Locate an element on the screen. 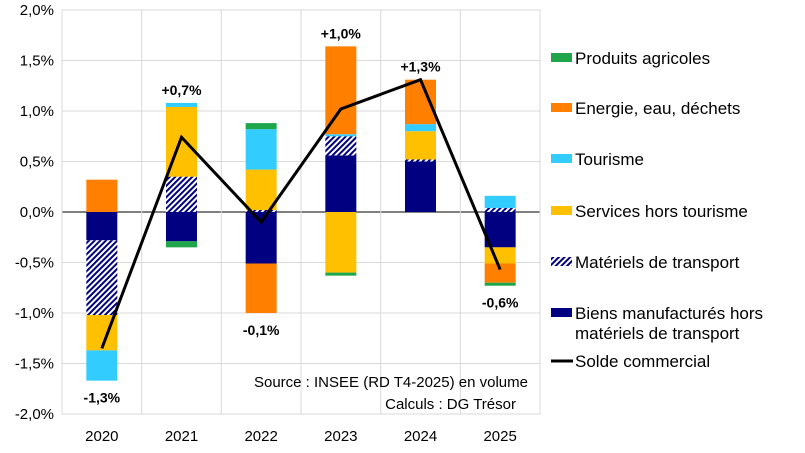  y-tick-label: 0,5% is located at coordinates (37, 162).